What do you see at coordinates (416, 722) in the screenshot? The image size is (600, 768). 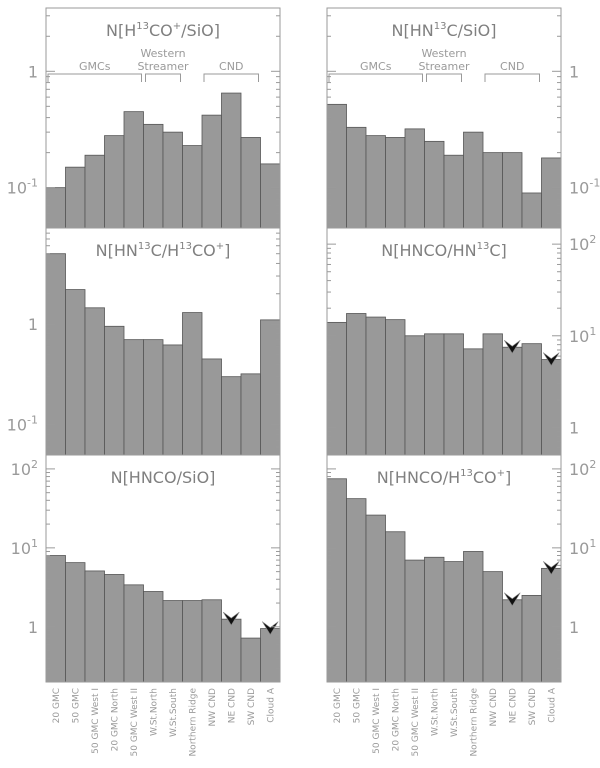 I see `category-label-6-5: 50 GMC West II` at bounding box center [416, 722].